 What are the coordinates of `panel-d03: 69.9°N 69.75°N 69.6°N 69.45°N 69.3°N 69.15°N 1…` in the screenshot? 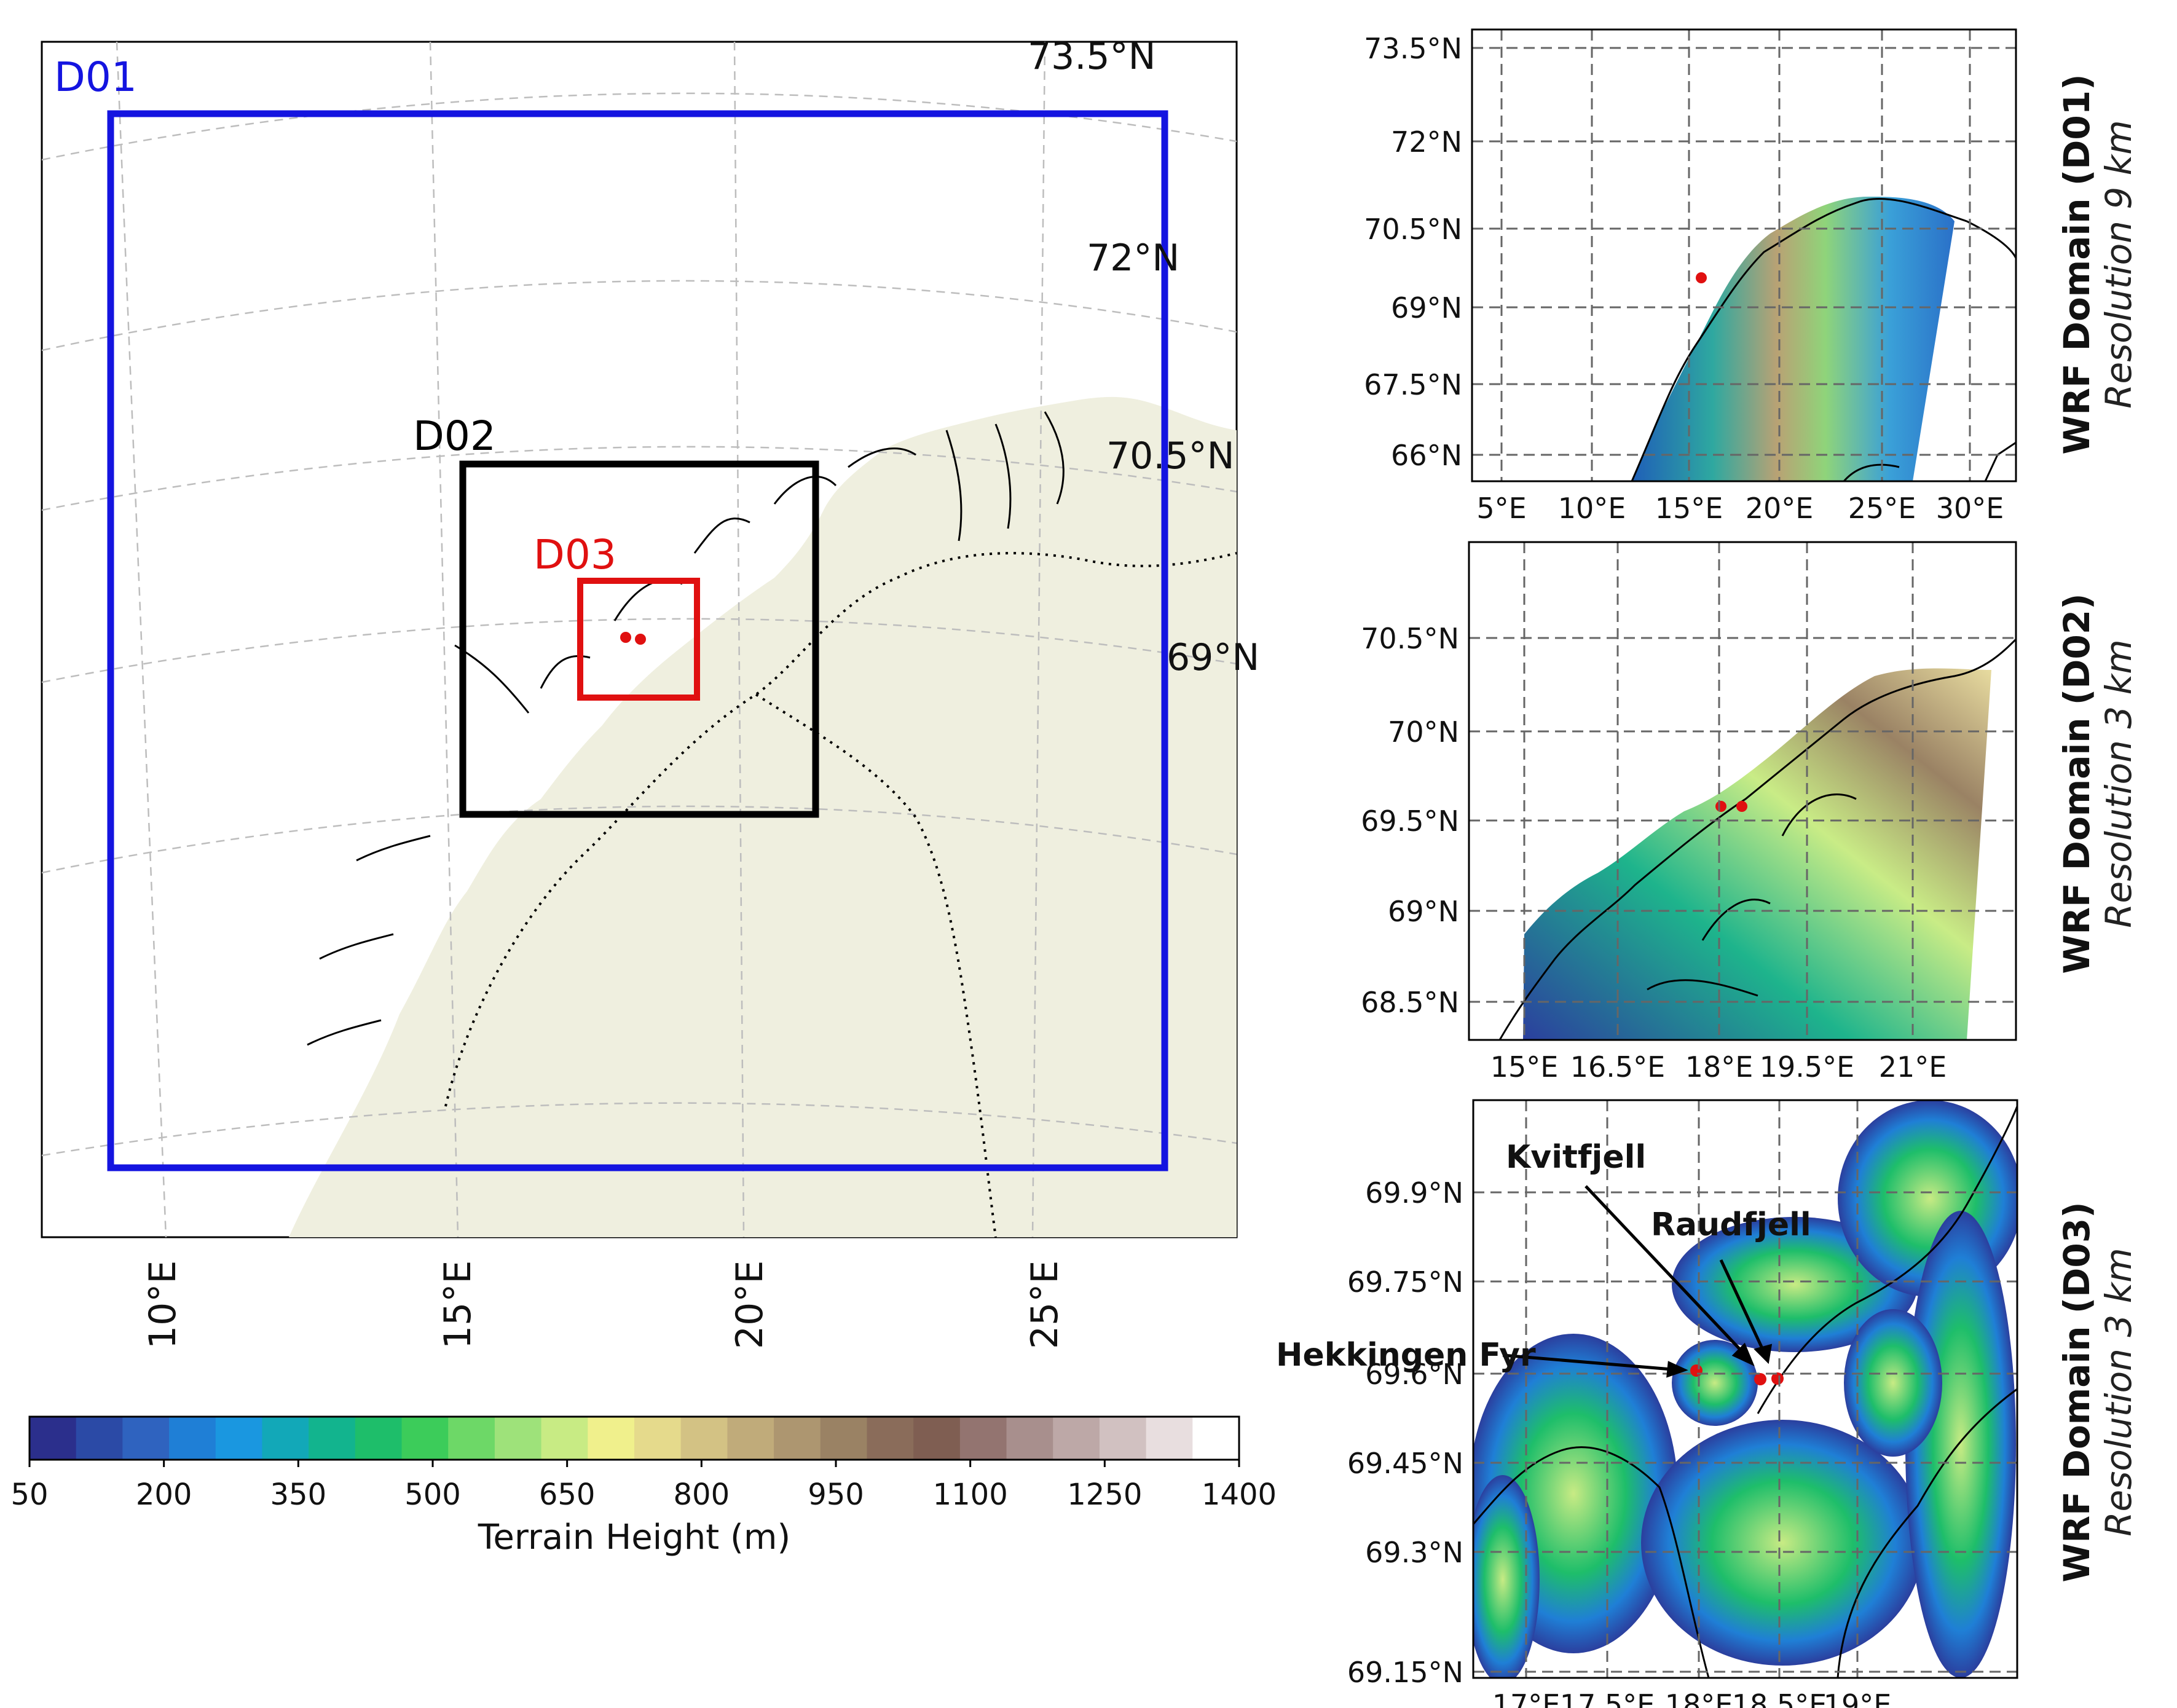 It's located at (1647, 1403).